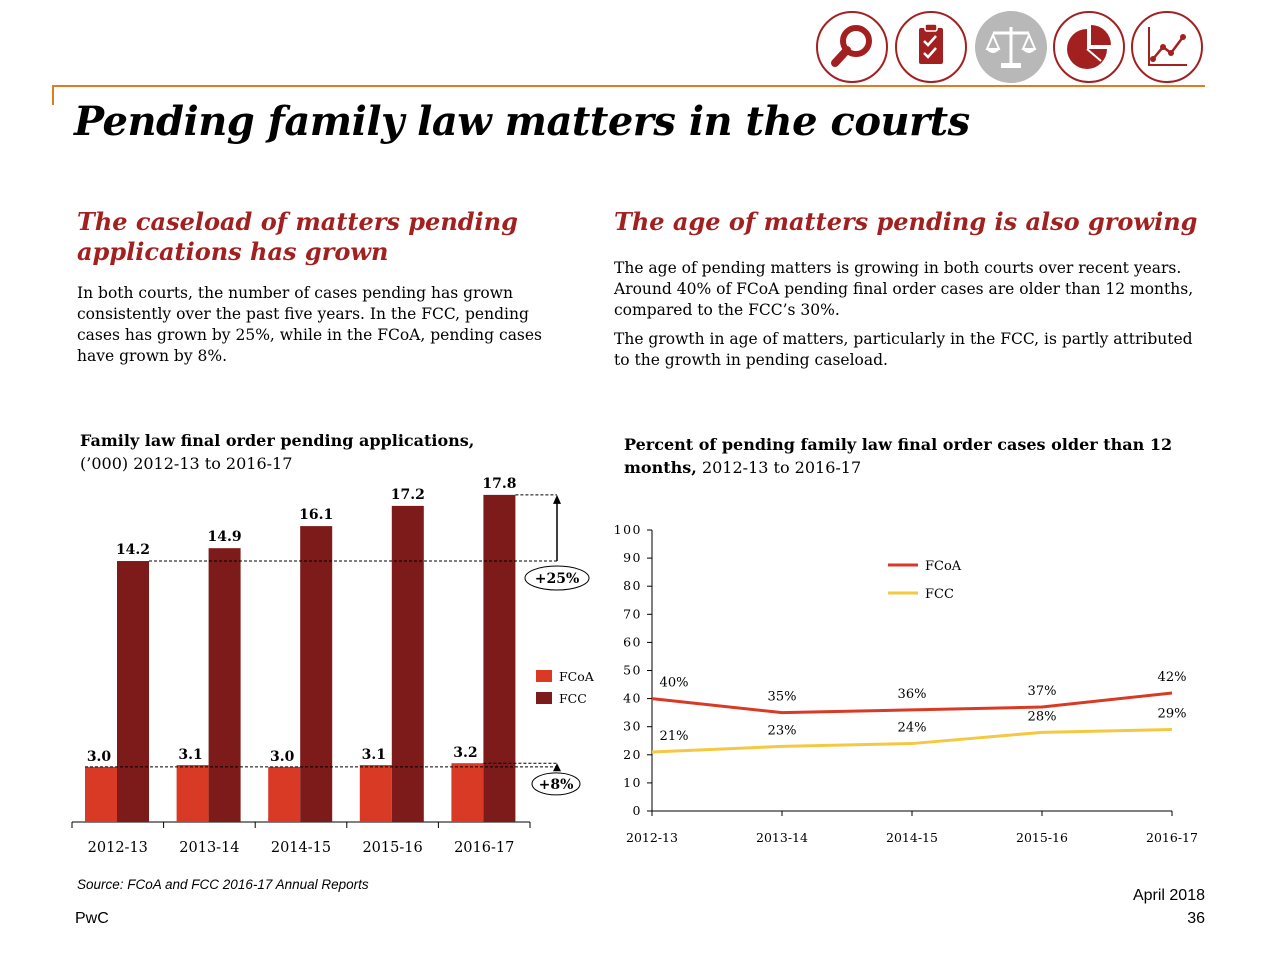 This screenshot has width=1280, height=960. I want to click on fcc-growth-label: +25%, so click(557, 579).